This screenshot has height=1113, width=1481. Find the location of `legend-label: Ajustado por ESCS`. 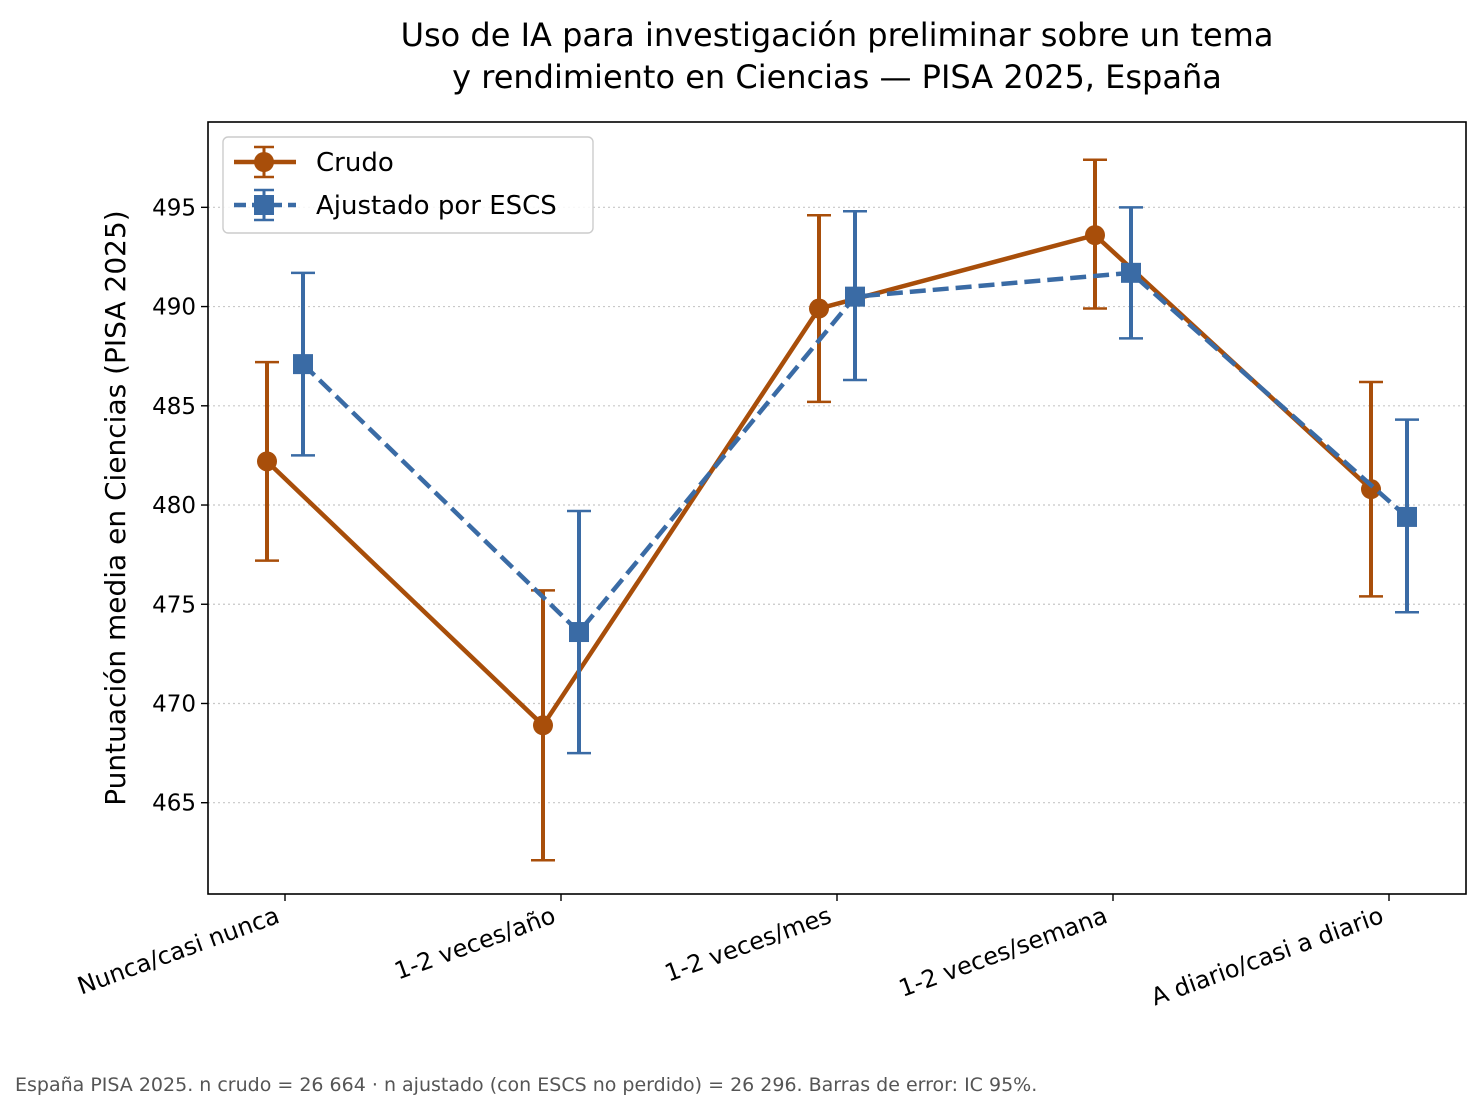

legend-label: Ajustado por ESCS is located at coordinates (436, 206).